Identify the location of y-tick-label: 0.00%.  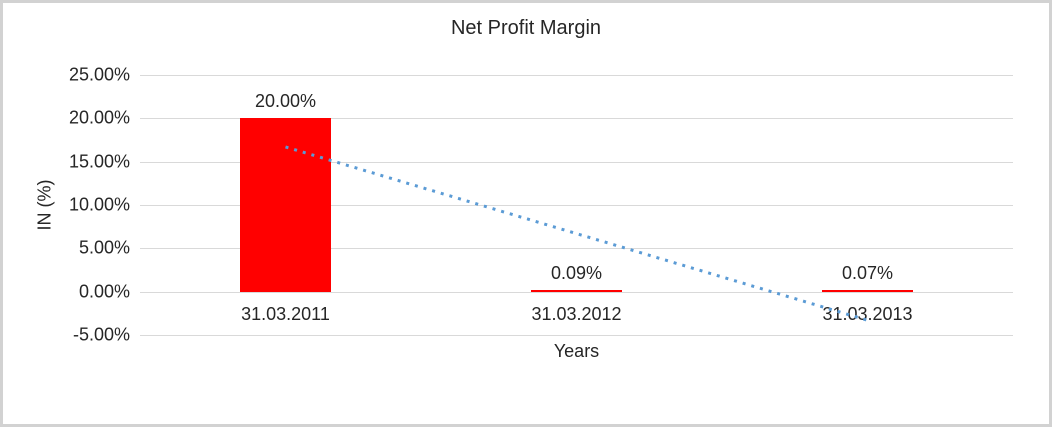
(104, 291).